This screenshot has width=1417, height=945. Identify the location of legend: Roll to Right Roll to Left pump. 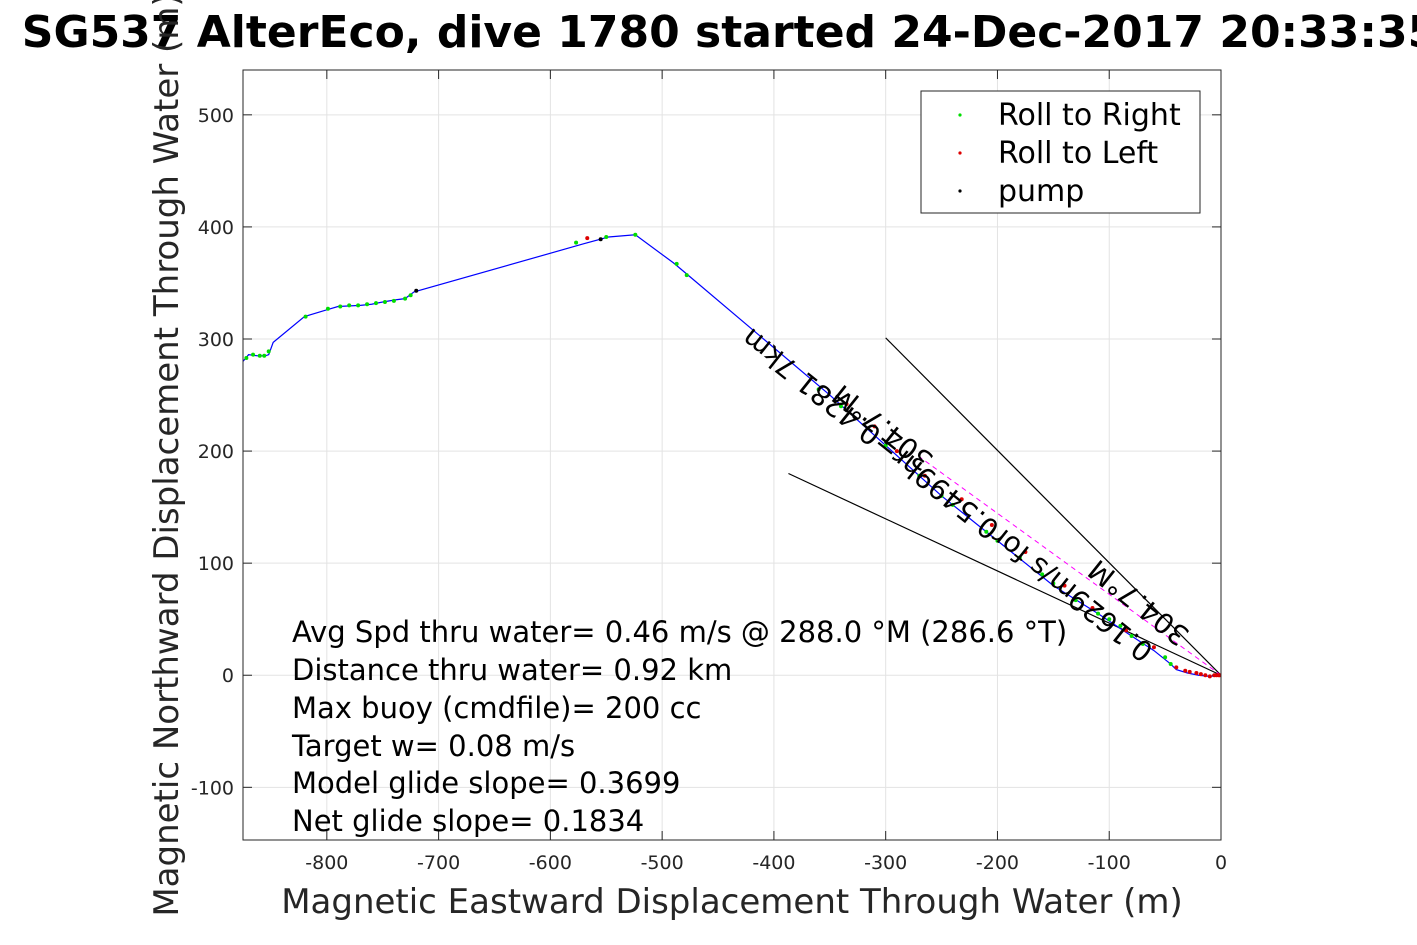
(1060, 152).